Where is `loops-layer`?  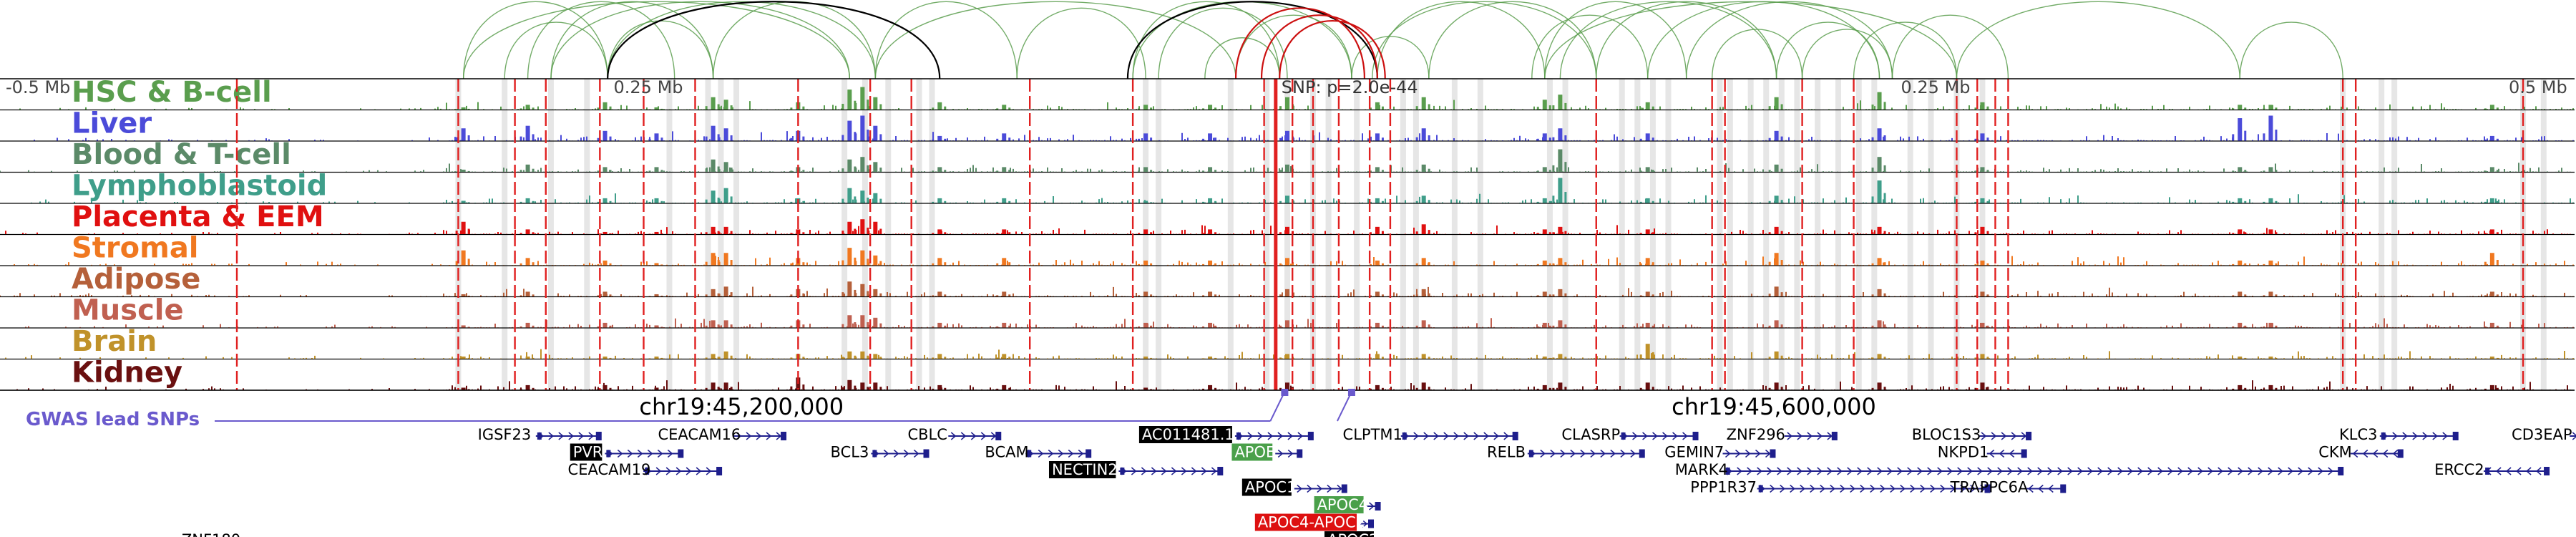
loops-layer is located at coordinates (1402, 40).